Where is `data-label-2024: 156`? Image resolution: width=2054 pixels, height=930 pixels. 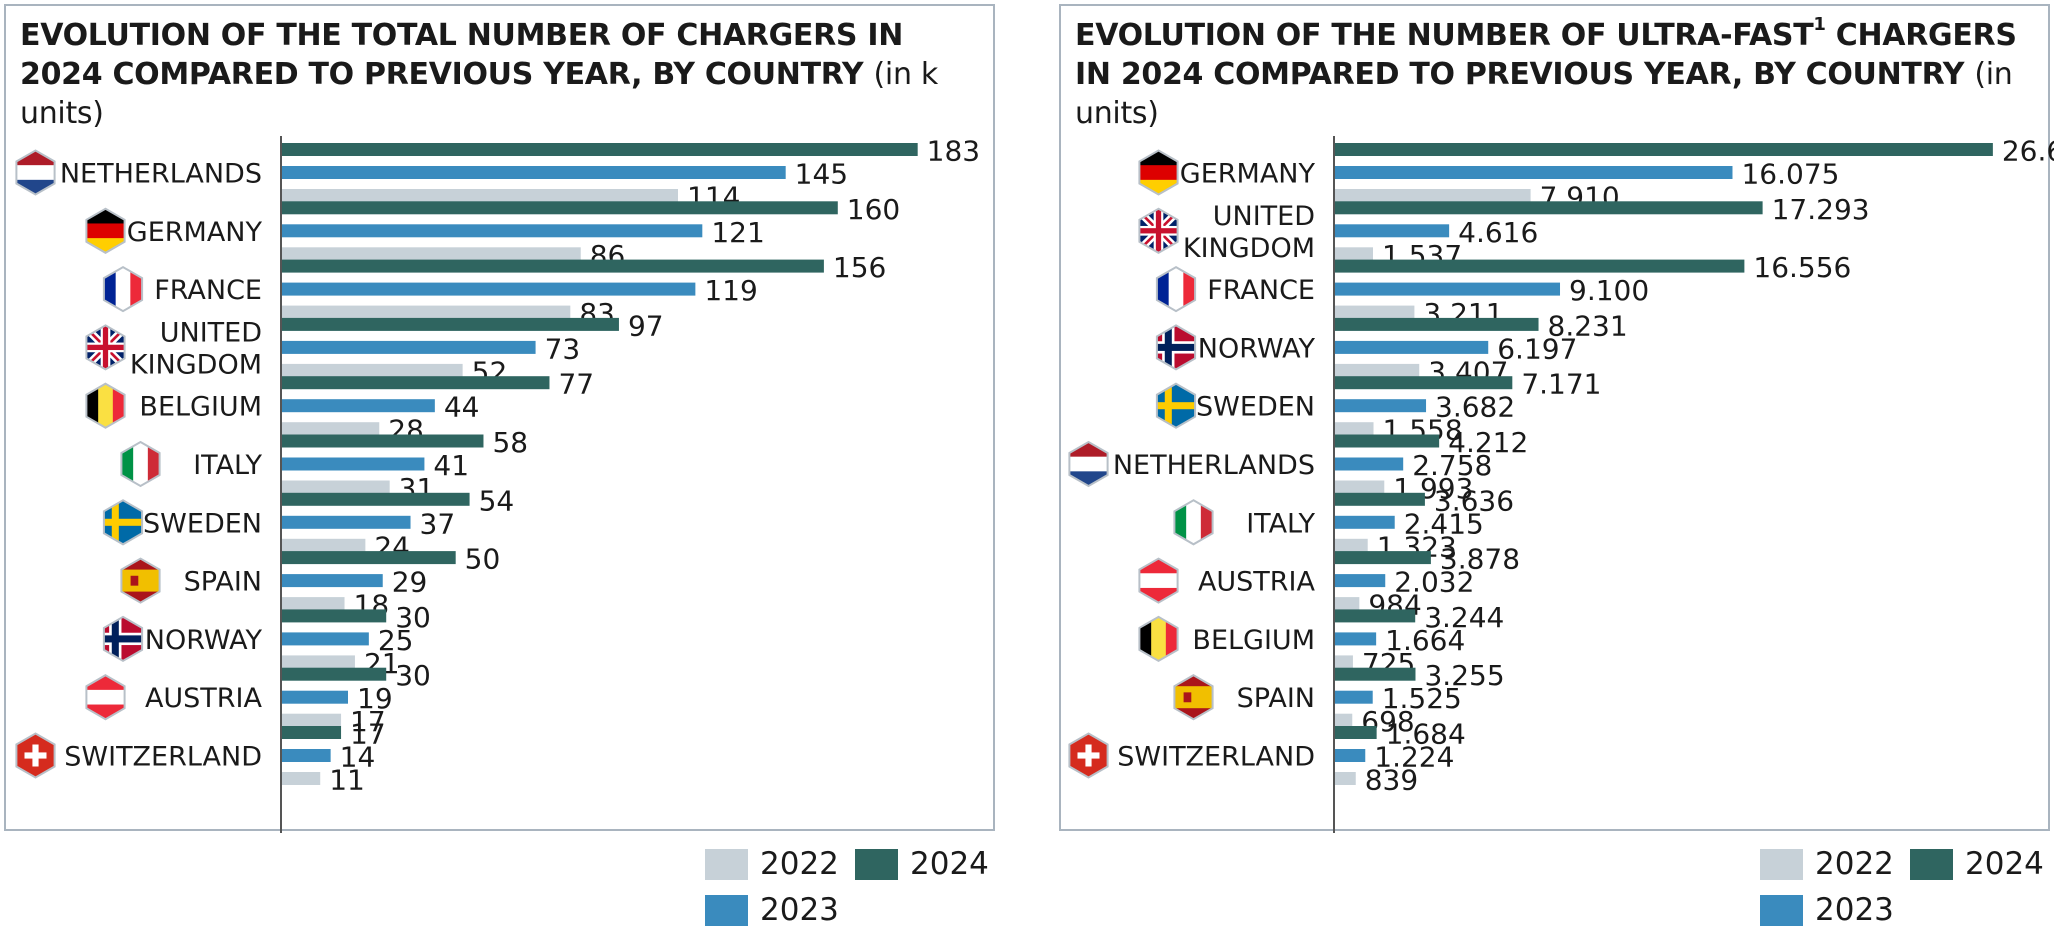
data-label-2024: 156 is located at coordinates (859, 267).